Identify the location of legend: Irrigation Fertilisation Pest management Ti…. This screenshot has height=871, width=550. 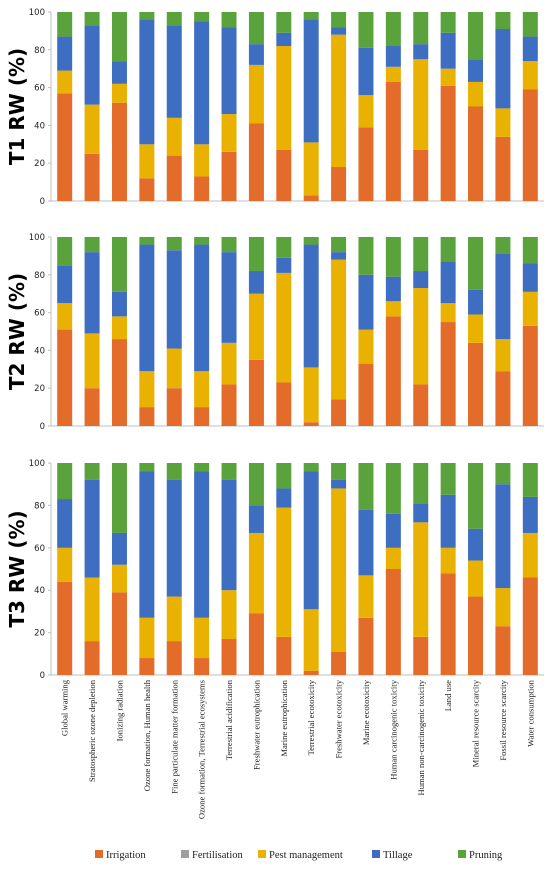
(299, 855).